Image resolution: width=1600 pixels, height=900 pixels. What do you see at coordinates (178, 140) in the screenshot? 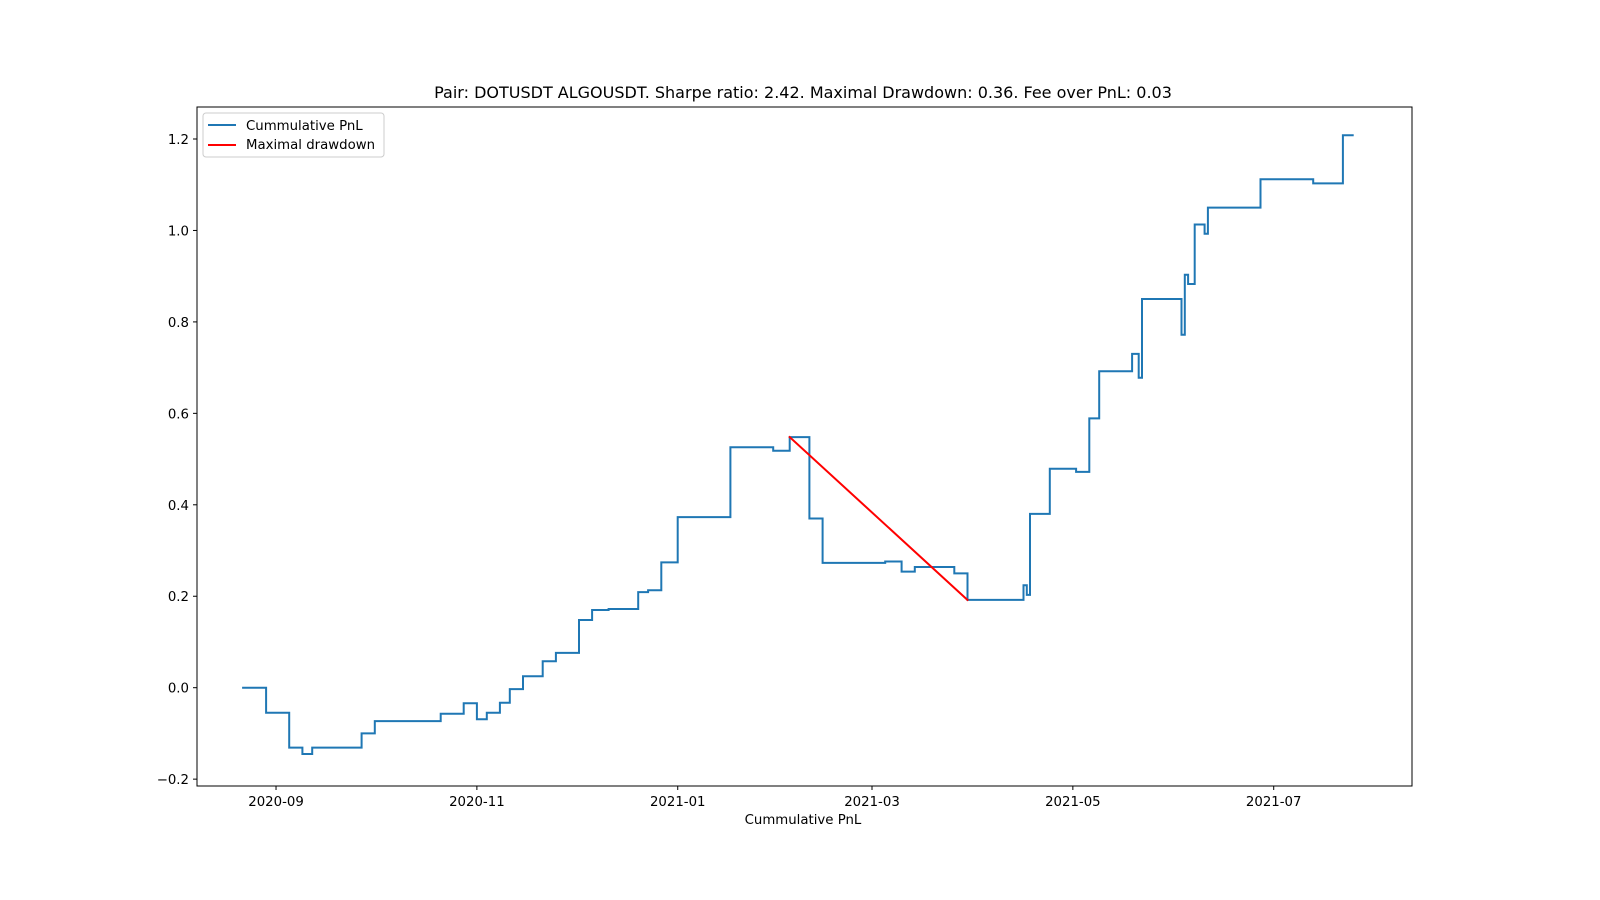
I see `y-tick-label: 1.2` at bounding box center [178, 140].